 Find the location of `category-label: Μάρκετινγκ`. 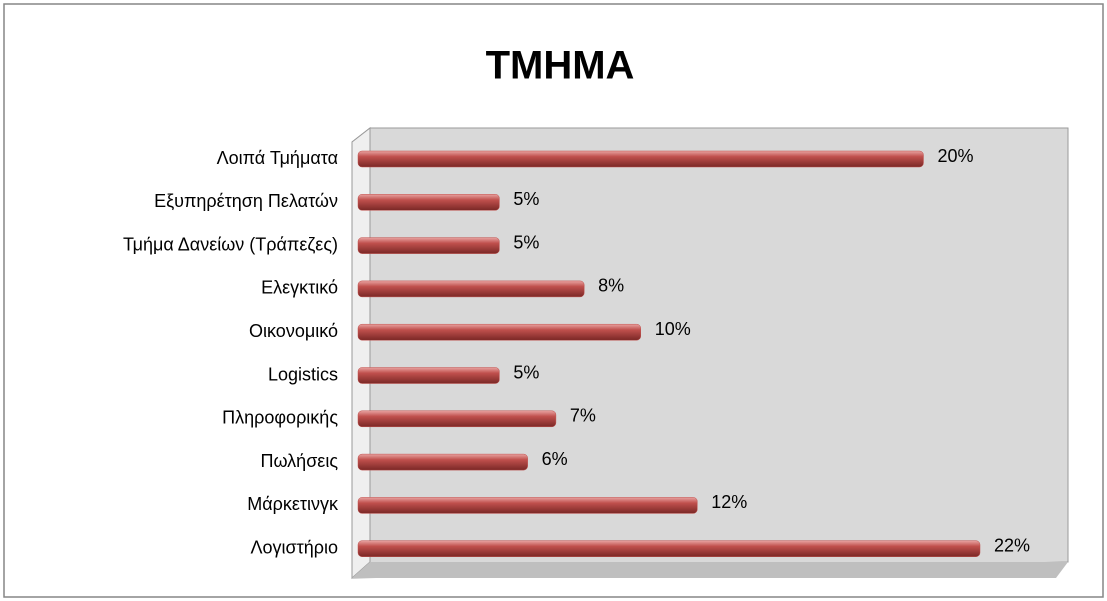

category-label: Μάρκετινγκ is located at coordinates (293, 504).